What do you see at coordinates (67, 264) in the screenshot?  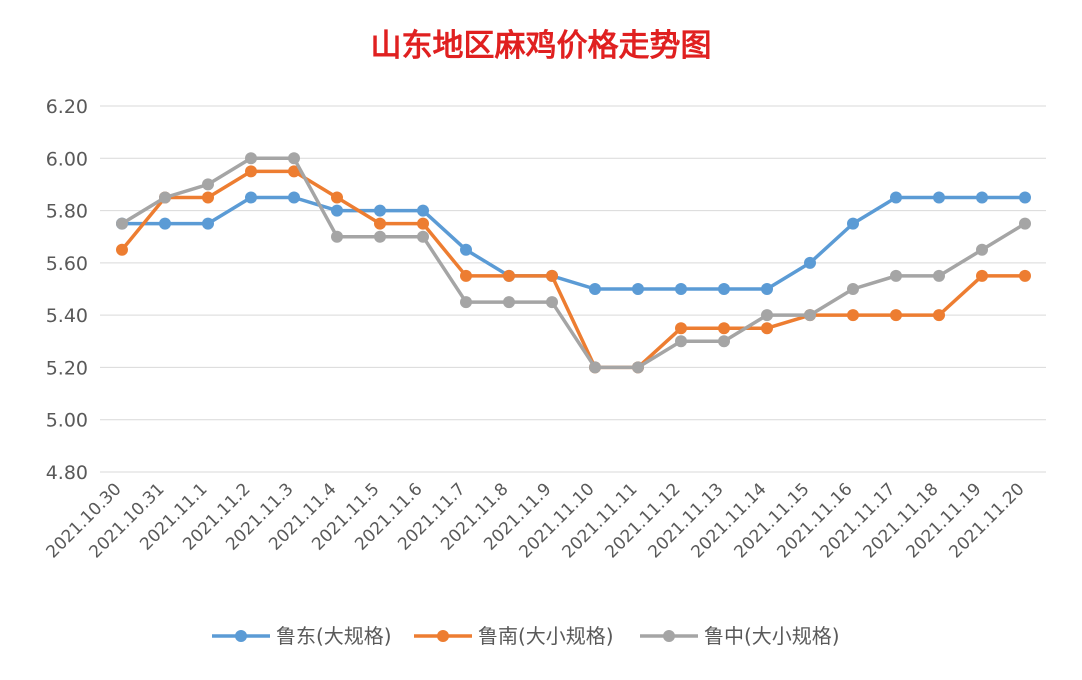 I see `y-tick-label: 5.60` at bounding box center [67, 264].